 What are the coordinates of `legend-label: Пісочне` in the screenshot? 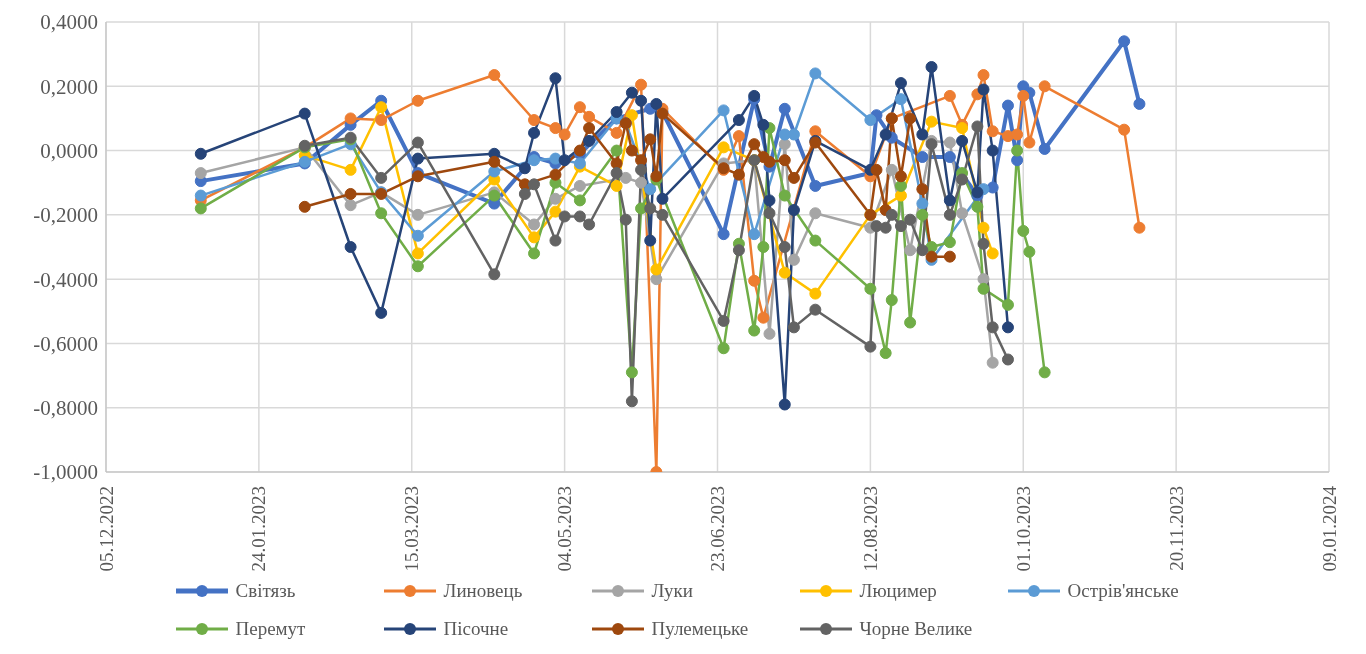 It's located at (476, 629).